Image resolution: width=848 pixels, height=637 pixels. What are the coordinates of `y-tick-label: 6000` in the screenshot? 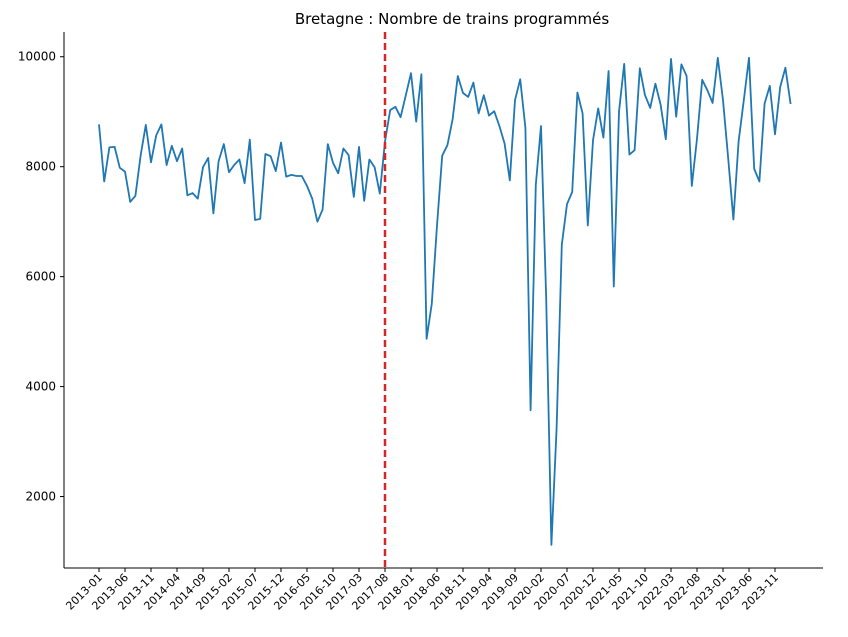 It's located at (40, 277).